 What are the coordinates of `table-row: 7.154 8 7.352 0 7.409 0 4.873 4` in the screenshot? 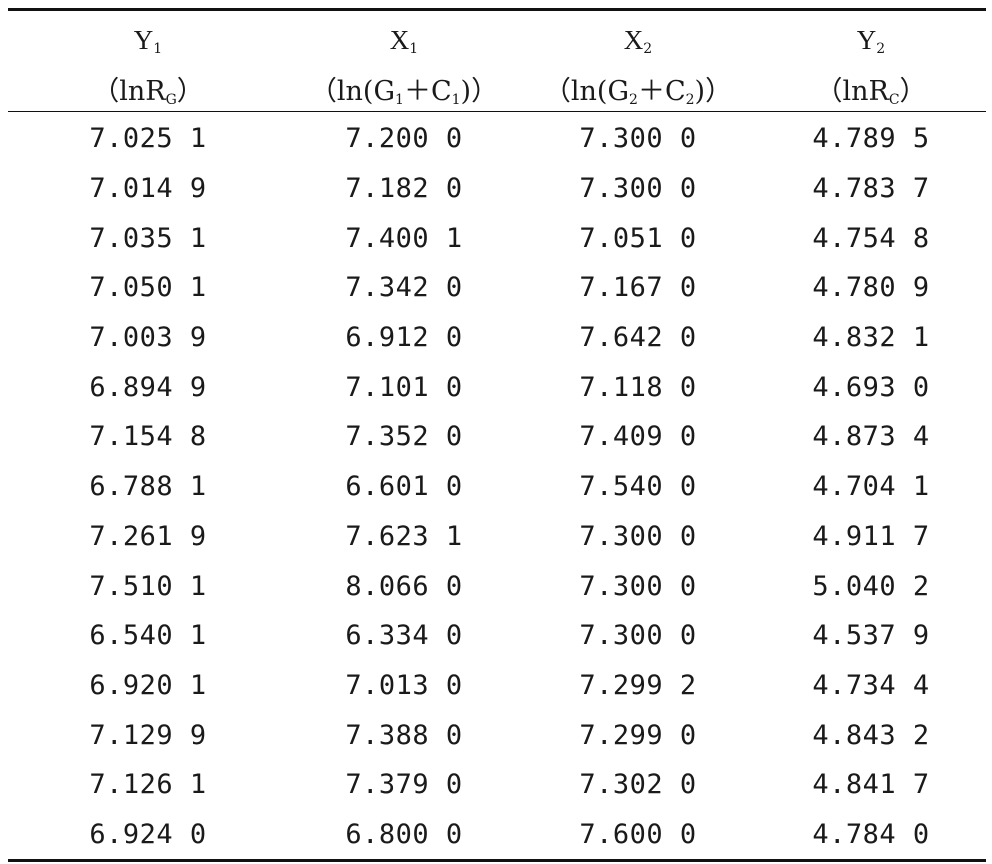 It's located at (497, 437).